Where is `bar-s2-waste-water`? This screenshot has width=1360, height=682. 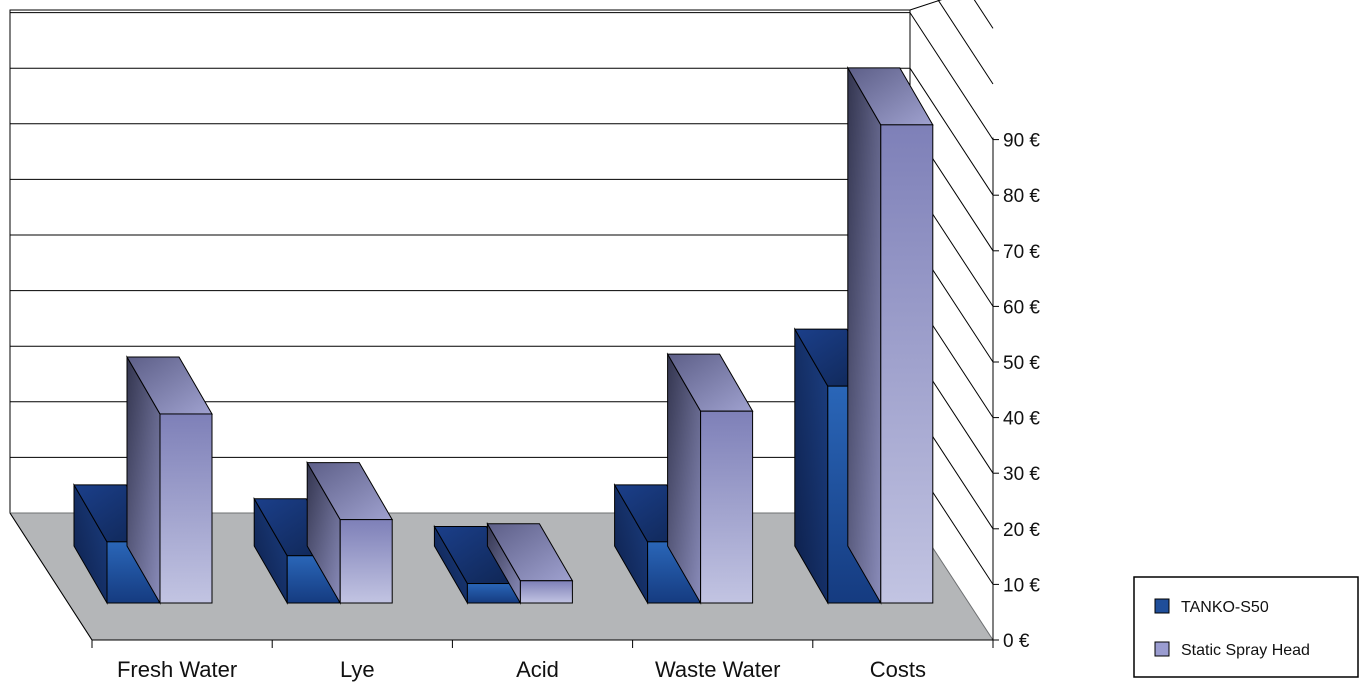
bar-s2-waste-water is located at coordinates (710, 478).